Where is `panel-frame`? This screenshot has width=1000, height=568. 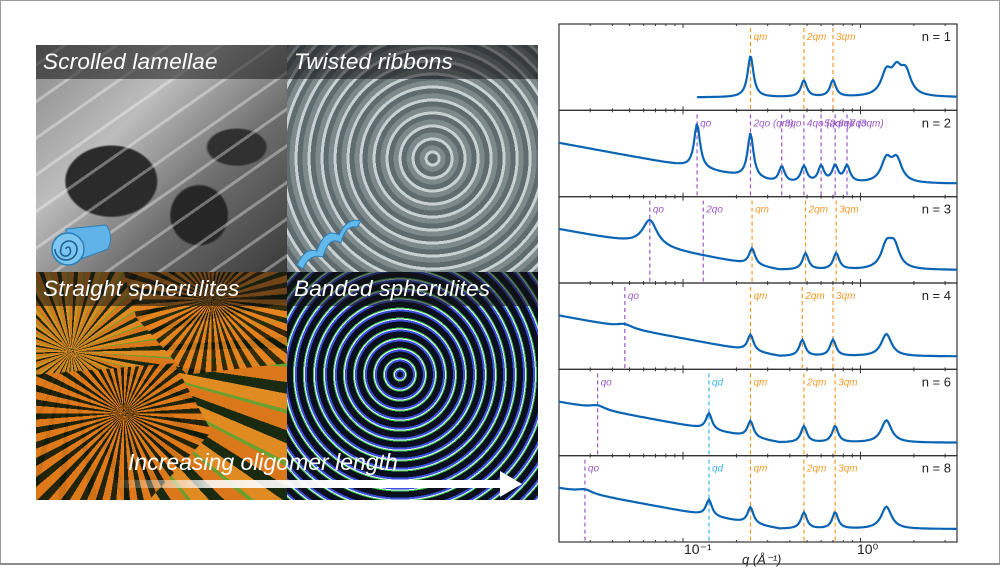 panel-frame is located at coordinates (758, 499).